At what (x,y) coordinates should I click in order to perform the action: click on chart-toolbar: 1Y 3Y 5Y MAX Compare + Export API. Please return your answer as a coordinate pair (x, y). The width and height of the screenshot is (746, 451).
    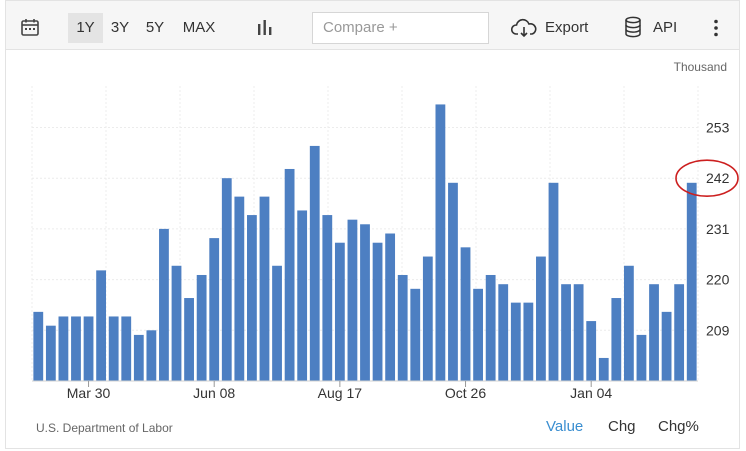
    Looking at the image, I should click on (372, 25).